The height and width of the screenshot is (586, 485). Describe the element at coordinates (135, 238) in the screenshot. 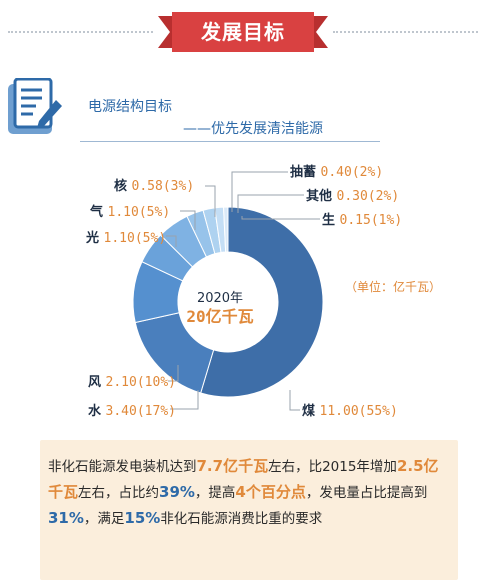

I see `slice-value-solar: 1.10(5%)` at that location.